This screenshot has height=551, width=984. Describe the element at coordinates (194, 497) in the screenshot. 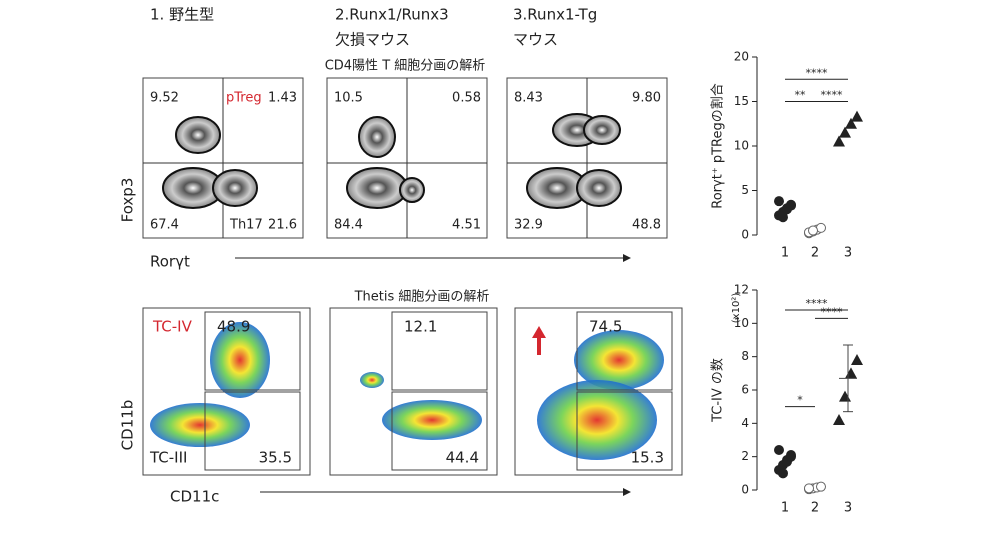

I see `x-label: CD11c` at that location.